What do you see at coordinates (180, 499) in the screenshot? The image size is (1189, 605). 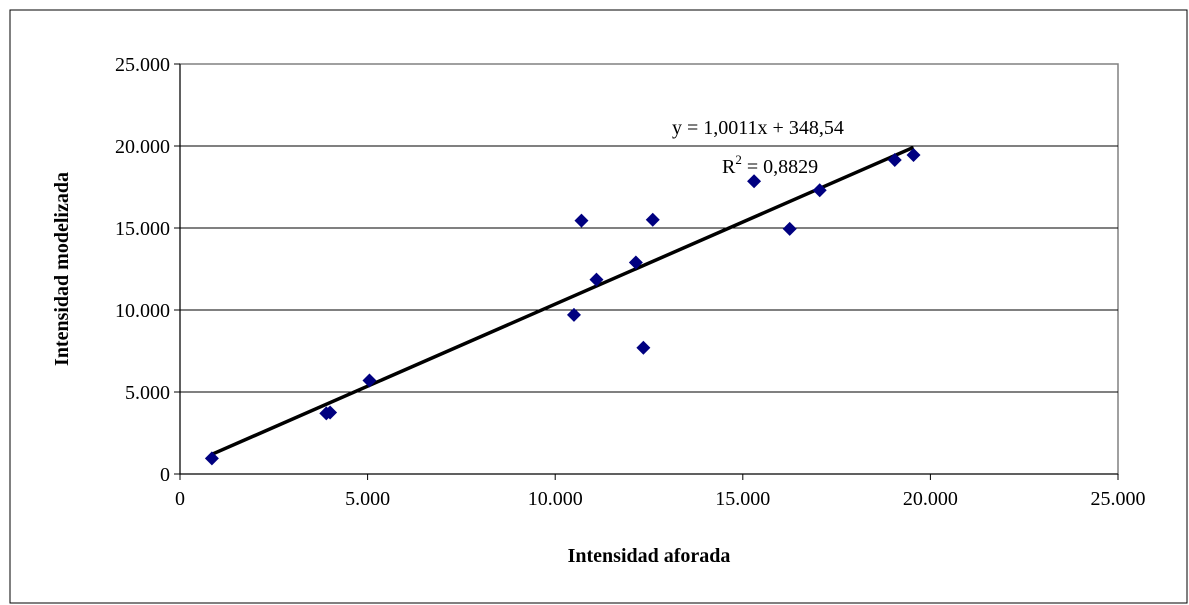 I see `x-tick-label: 0` at bounding box center [180, 499].